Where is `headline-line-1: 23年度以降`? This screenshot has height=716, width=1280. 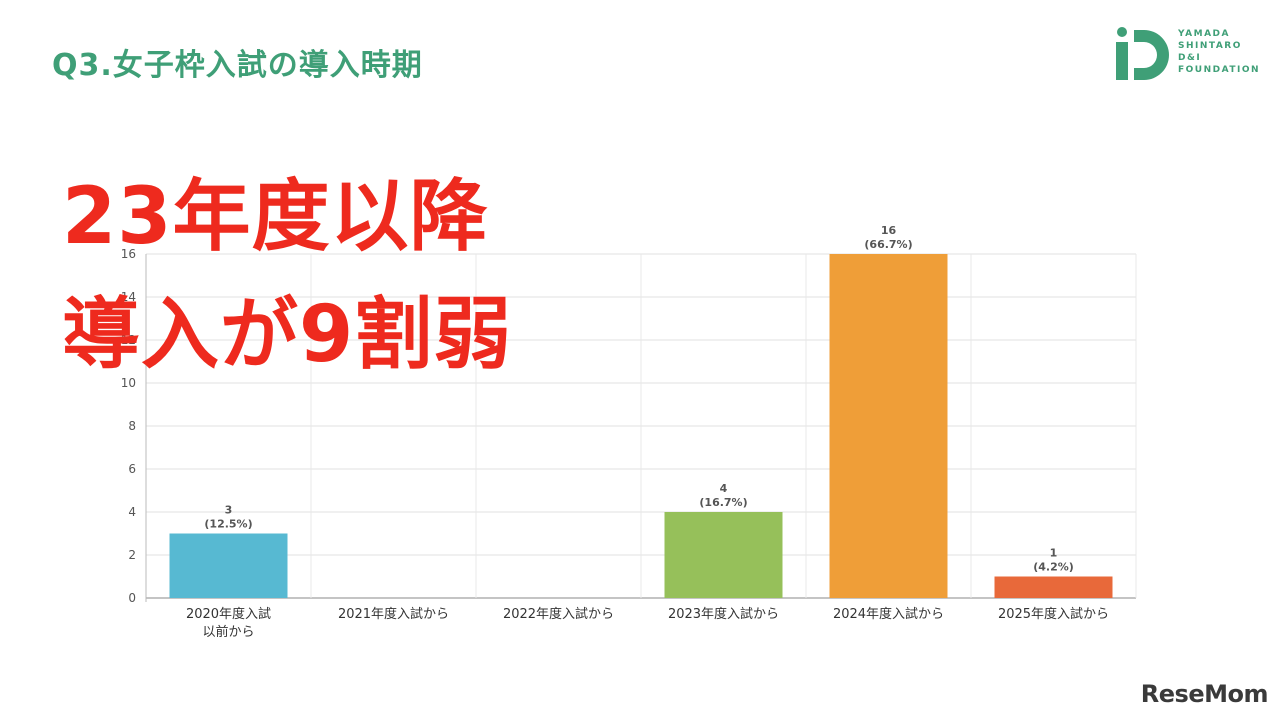
headline-line-1: 23年度以降 is located at coordinates (275, 217).